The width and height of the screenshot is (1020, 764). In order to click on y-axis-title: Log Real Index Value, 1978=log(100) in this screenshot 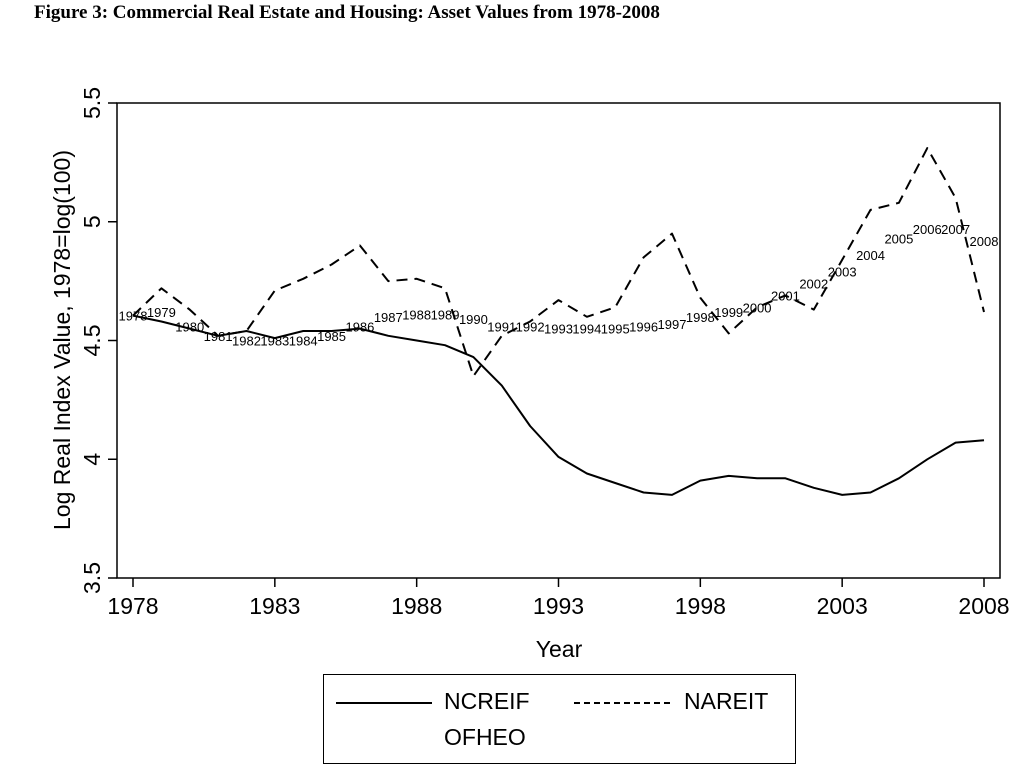, I will do `click(62, 340)`.